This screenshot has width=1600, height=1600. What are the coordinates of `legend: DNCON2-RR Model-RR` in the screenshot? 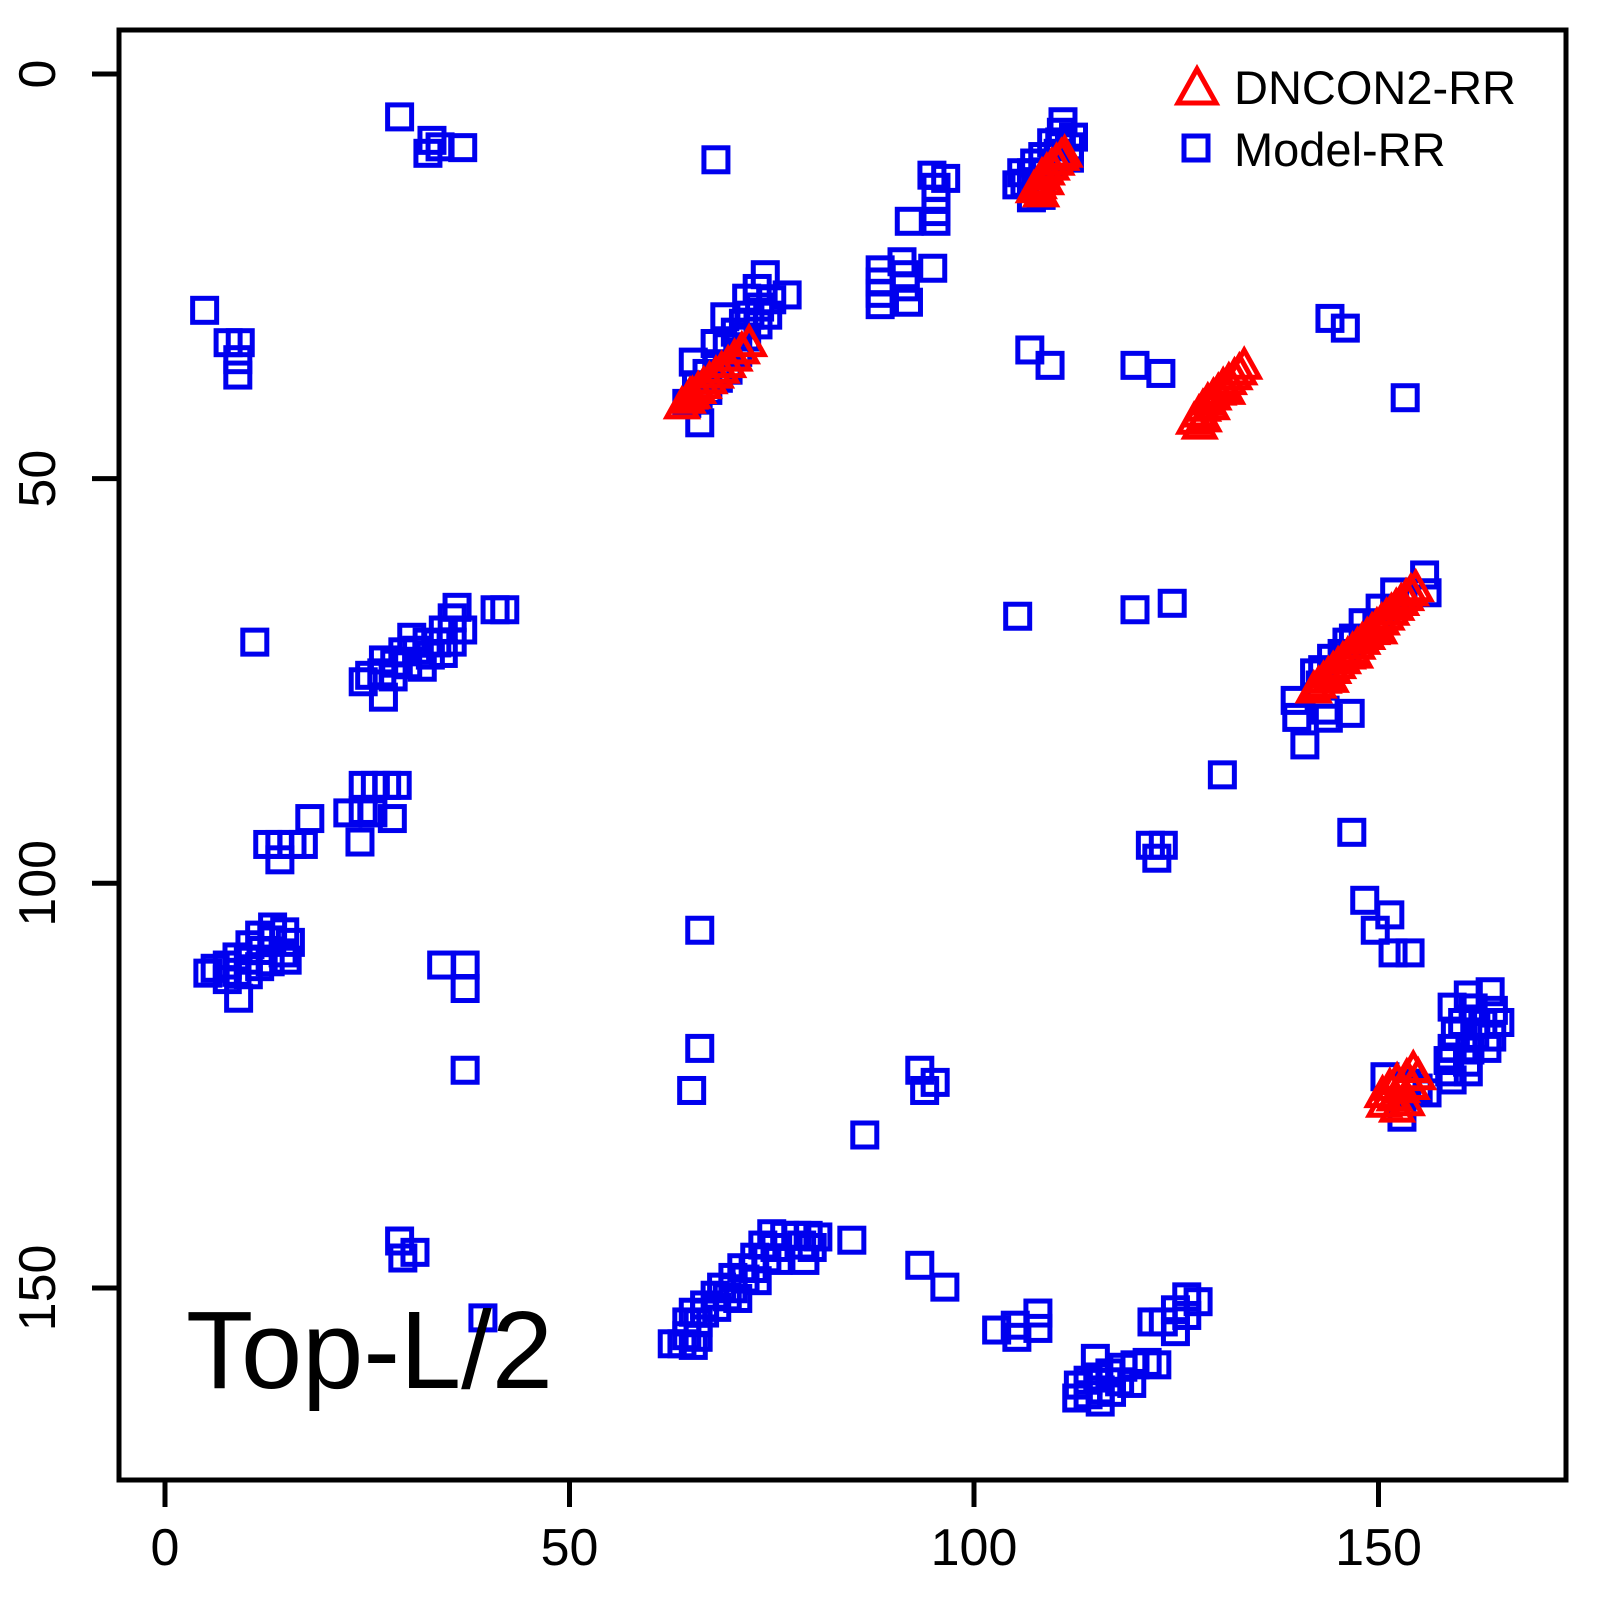 It's located at (1342, 118).